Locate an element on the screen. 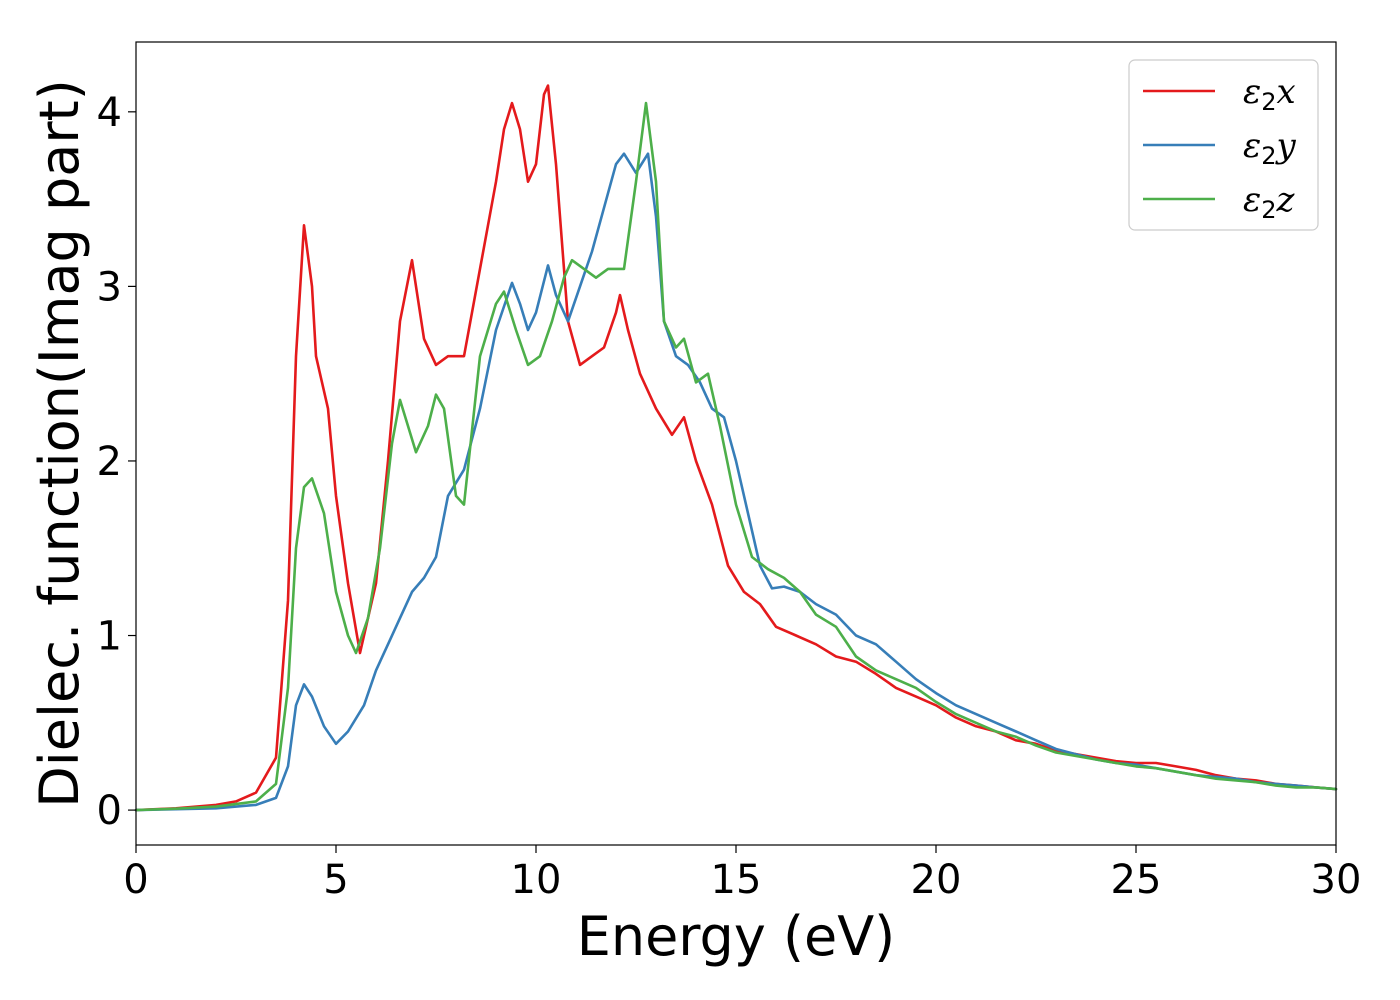 The height and width of the screenshot is (1000, 1400). x-tick-label: 0 is located at coordinates (135, 880).